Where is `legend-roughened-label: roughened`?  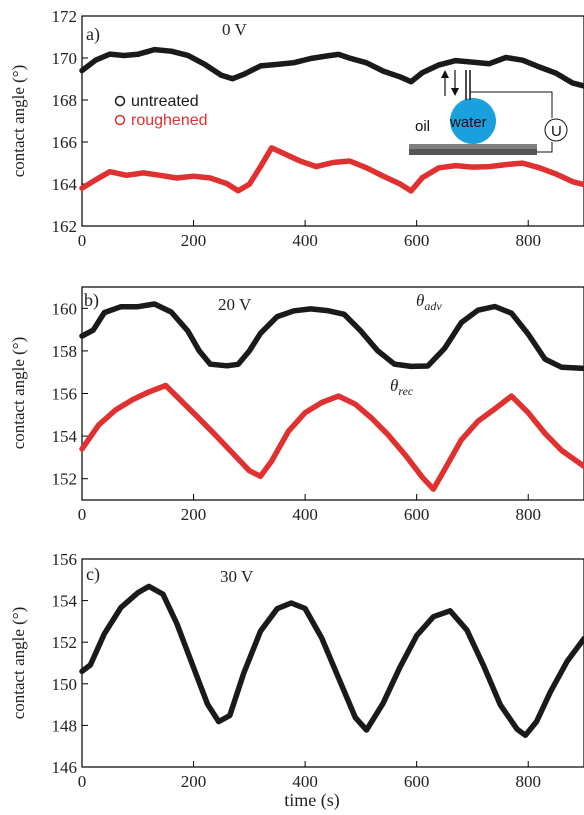
legend-roughened-label: roughened is located at coordinates (169, 120).